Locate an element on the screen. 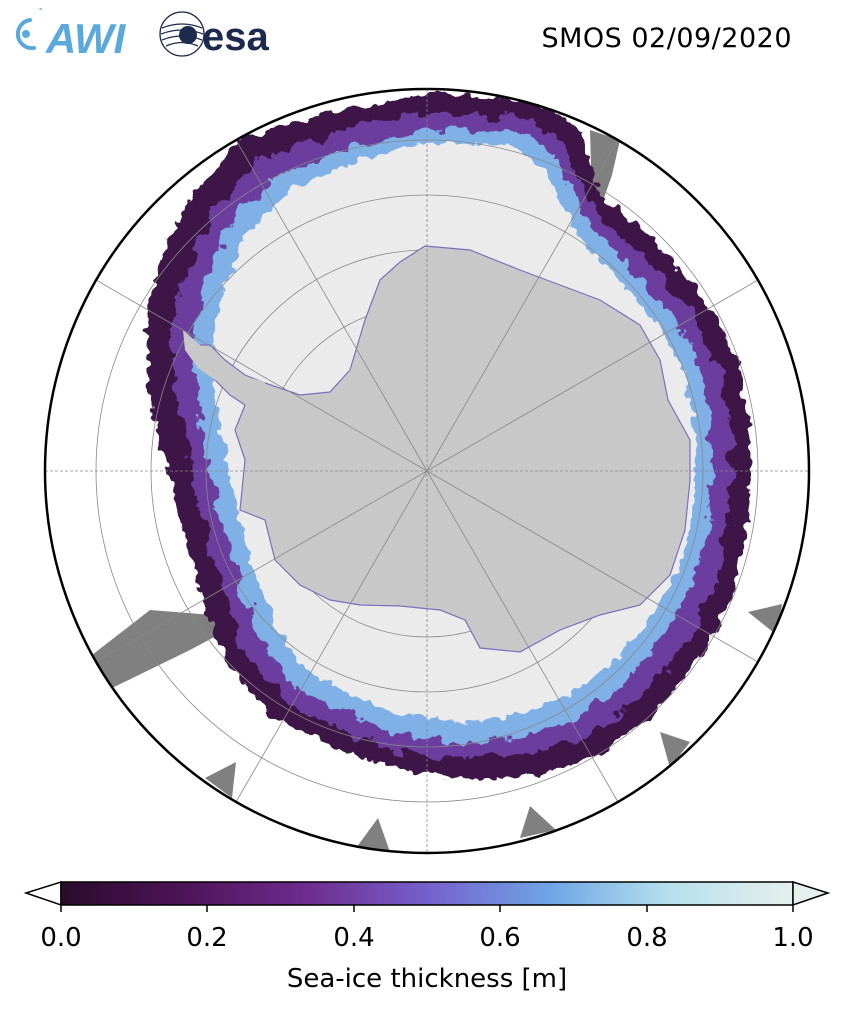 This screenshot has width=854, height=1026. colorbar-label: Sea-ice thickness [m] is located at coordinates (427, 979).